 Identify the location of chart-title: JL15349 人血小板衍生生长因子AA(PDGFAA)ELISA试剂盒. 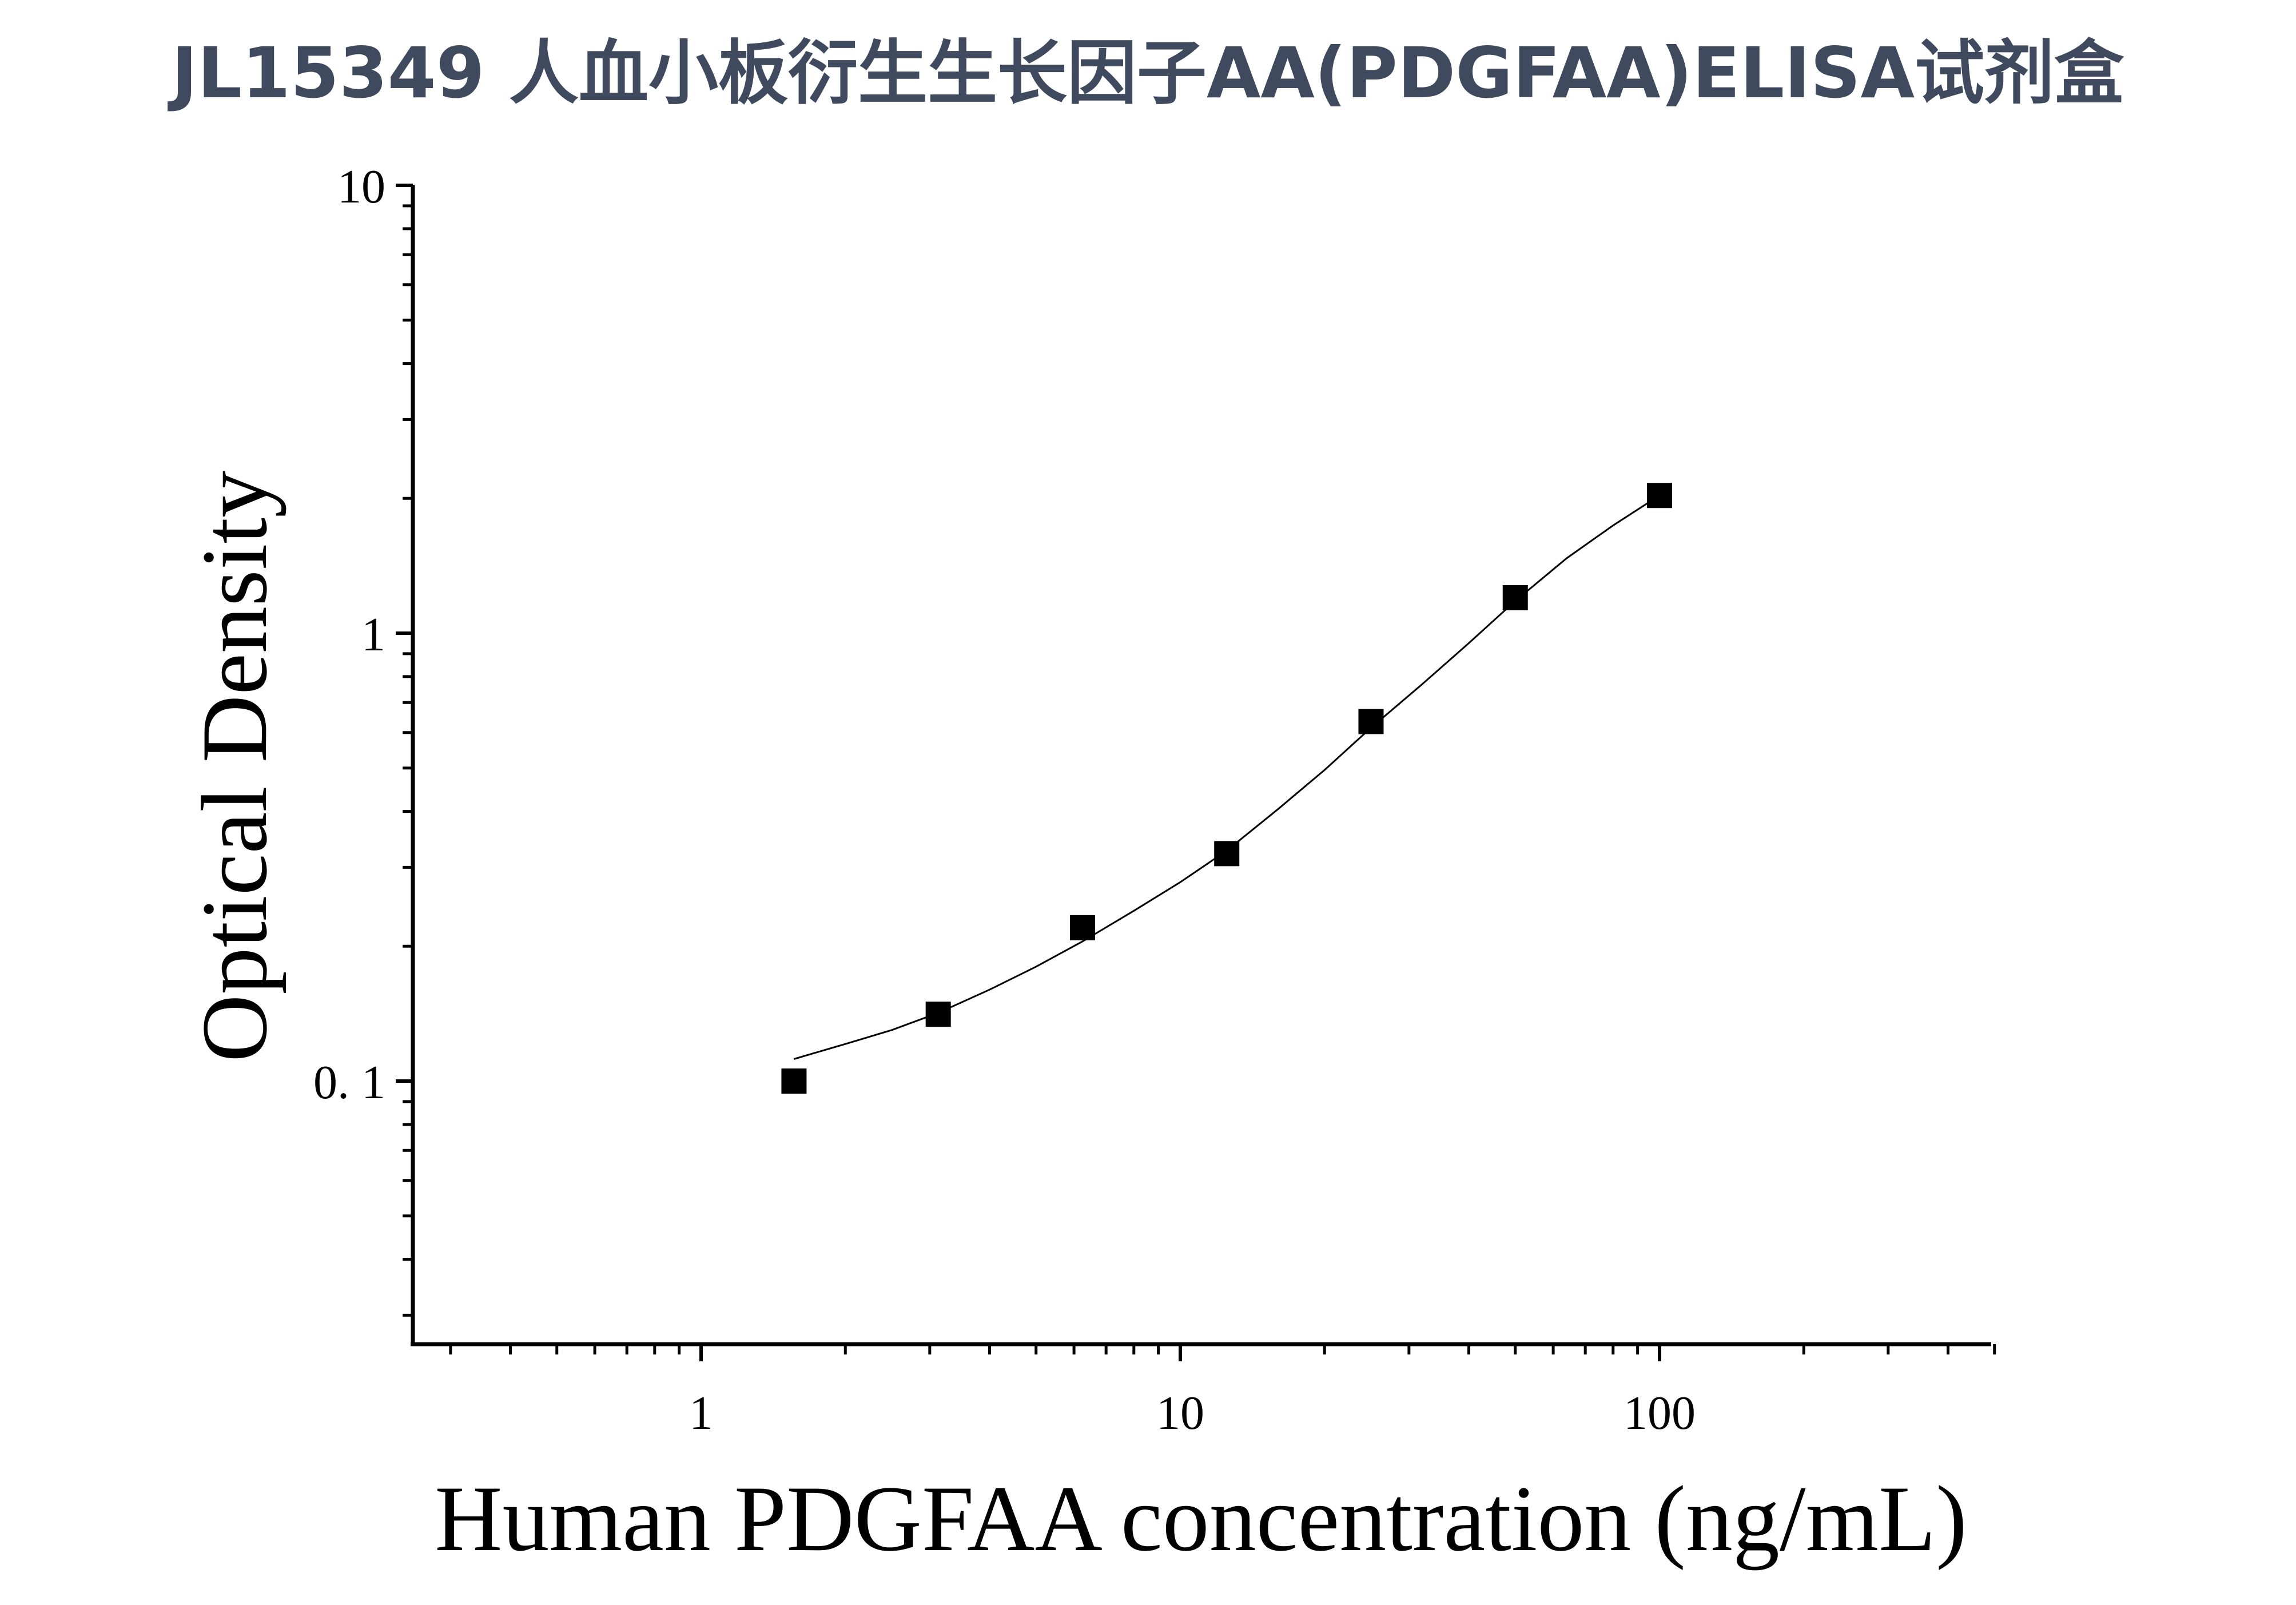
(1146, 73).